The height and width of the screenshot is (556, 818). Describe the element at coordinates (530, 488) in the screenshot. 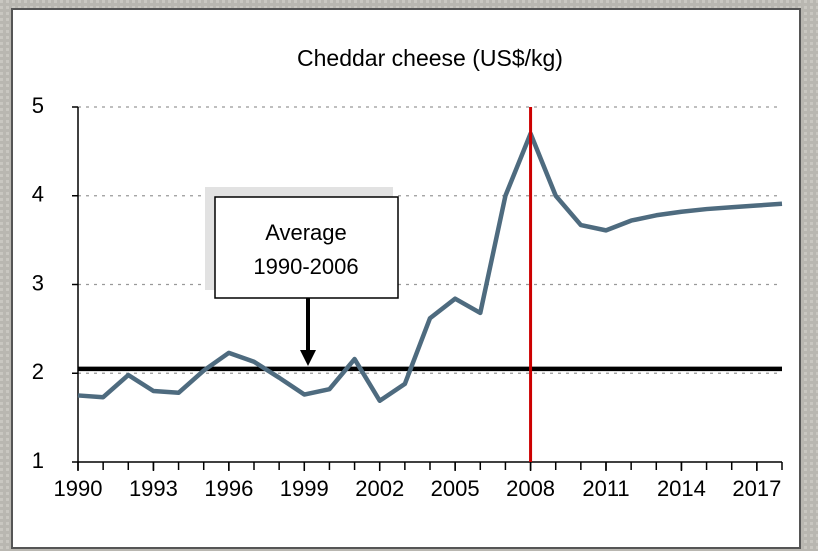

I see `x-tick-label: 2008` at that location.